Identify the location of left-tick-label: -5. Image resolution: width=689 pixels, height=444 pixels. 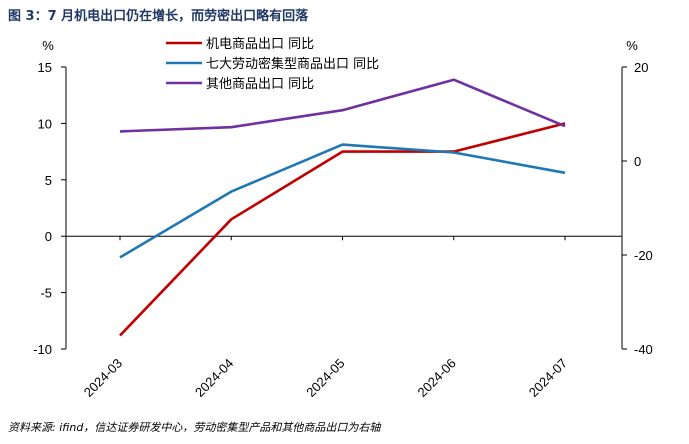
(46, 293).